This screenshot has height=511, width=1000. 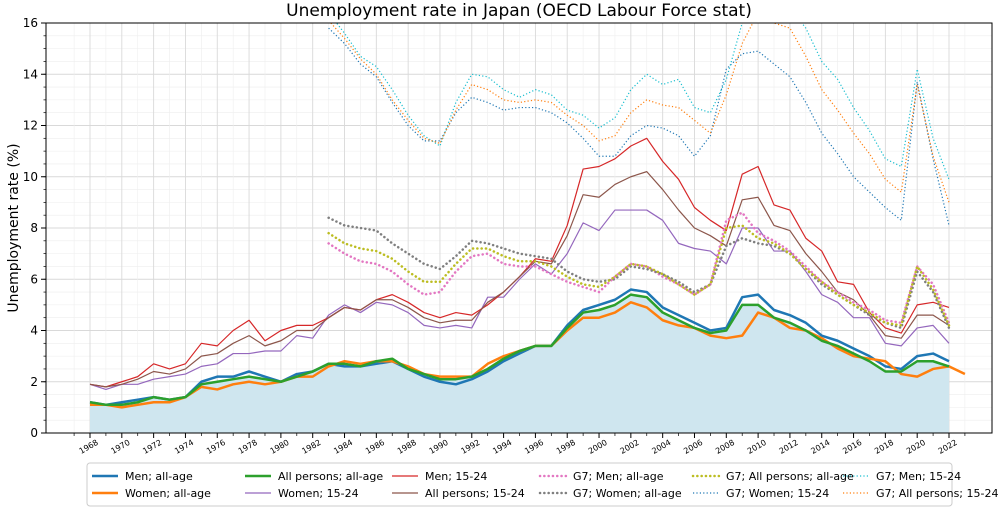 I want to click on x-tick-label: 2014, so click(x=820, y=447).